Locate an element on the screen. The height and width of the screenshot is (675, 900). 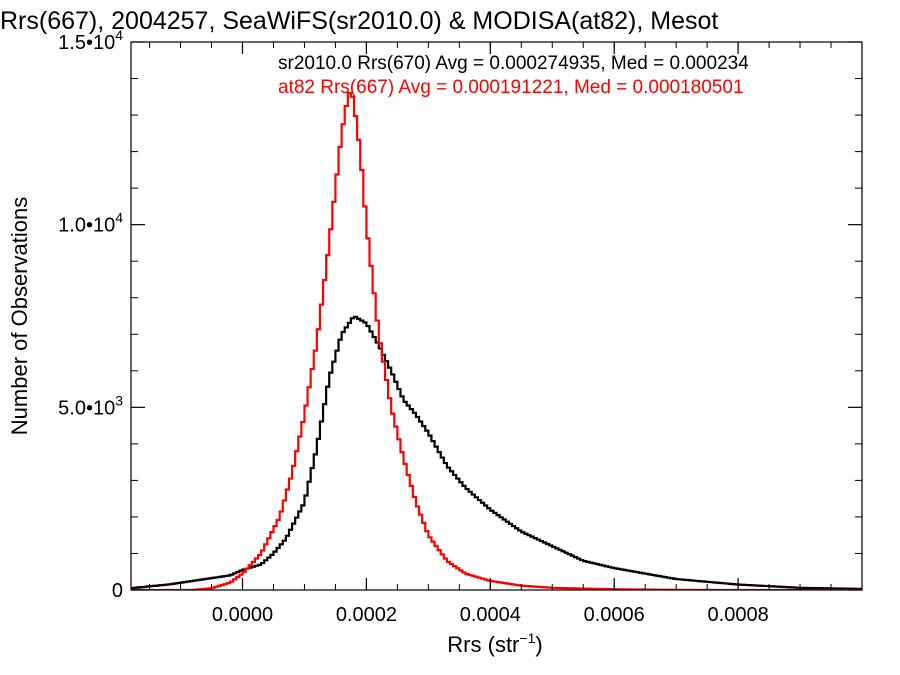
y-tick-label: 0 is located at coordinates (117, 591).